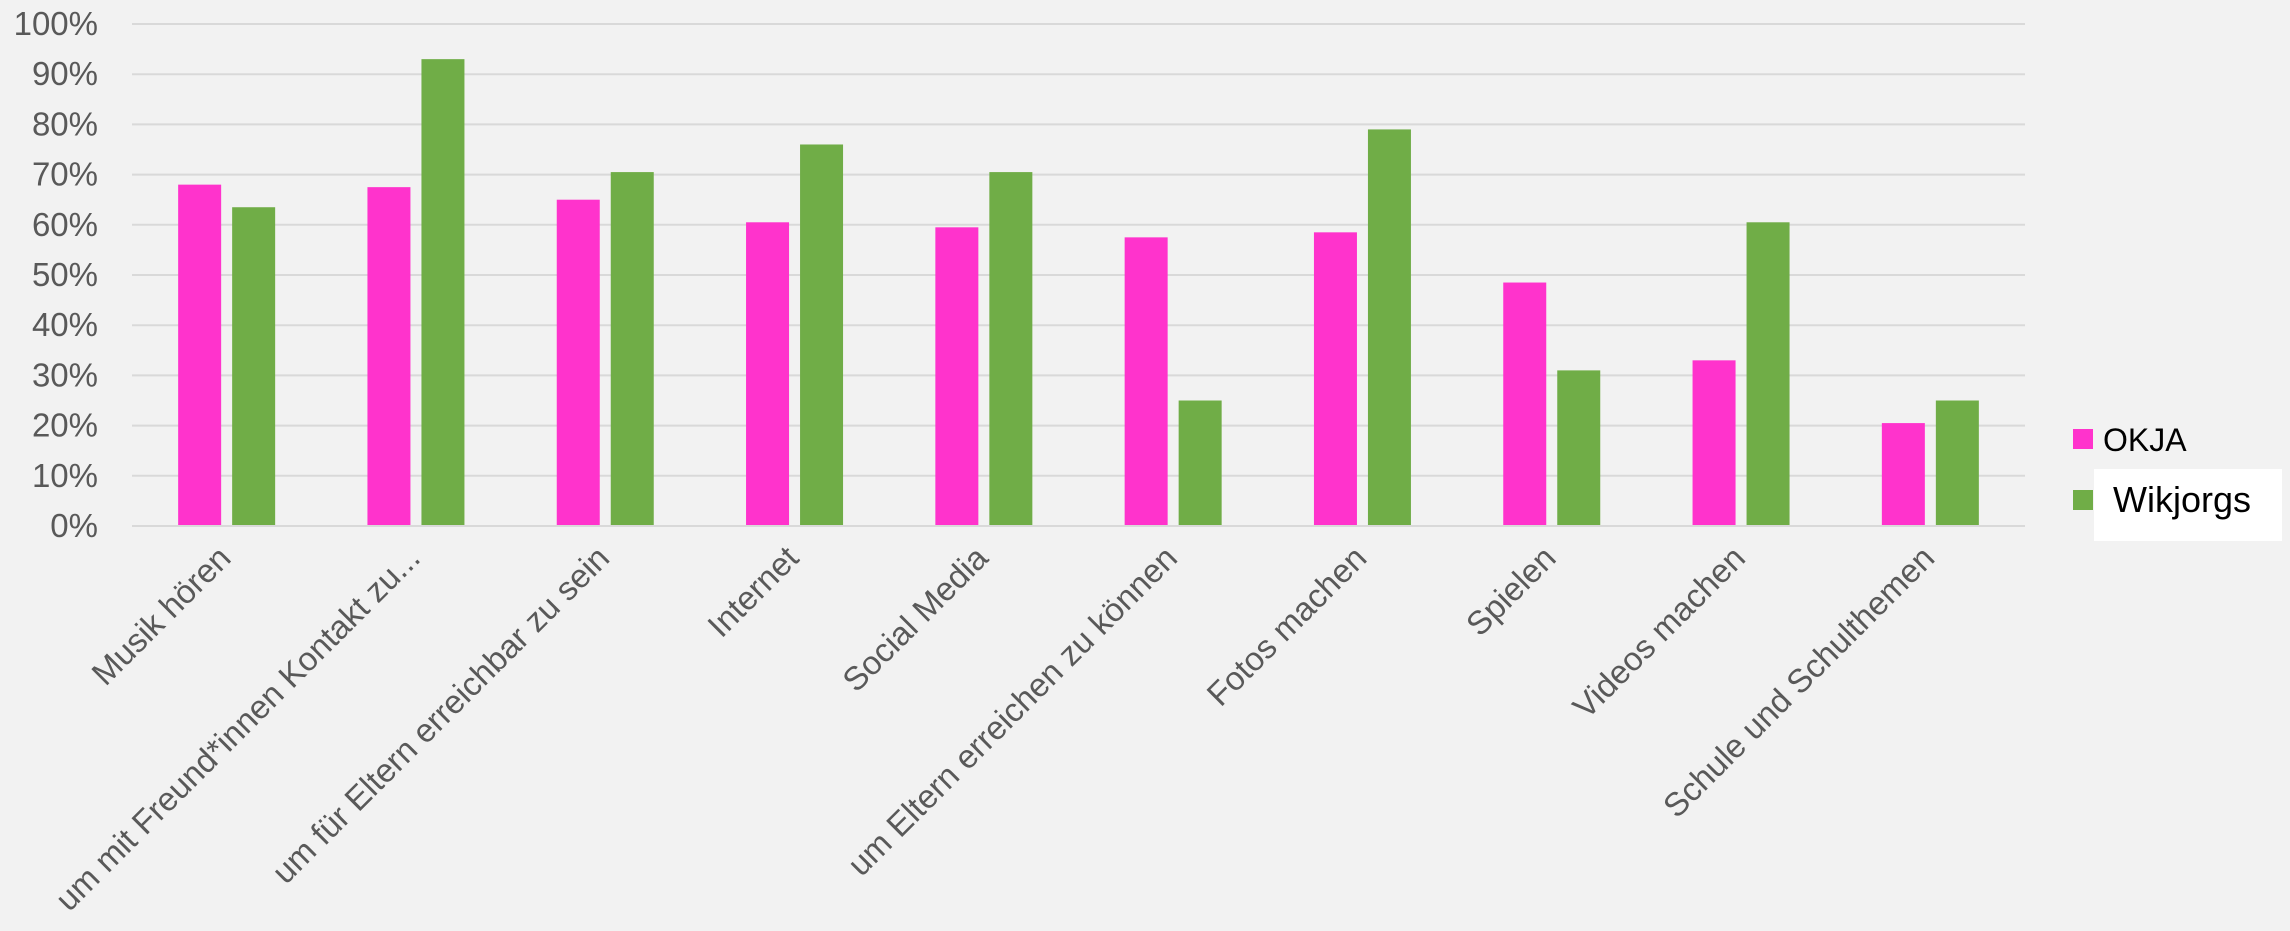  Describe the element at coordinates (65, 123) in the screenshot. I see `y-tick-label: 80%` at that location.